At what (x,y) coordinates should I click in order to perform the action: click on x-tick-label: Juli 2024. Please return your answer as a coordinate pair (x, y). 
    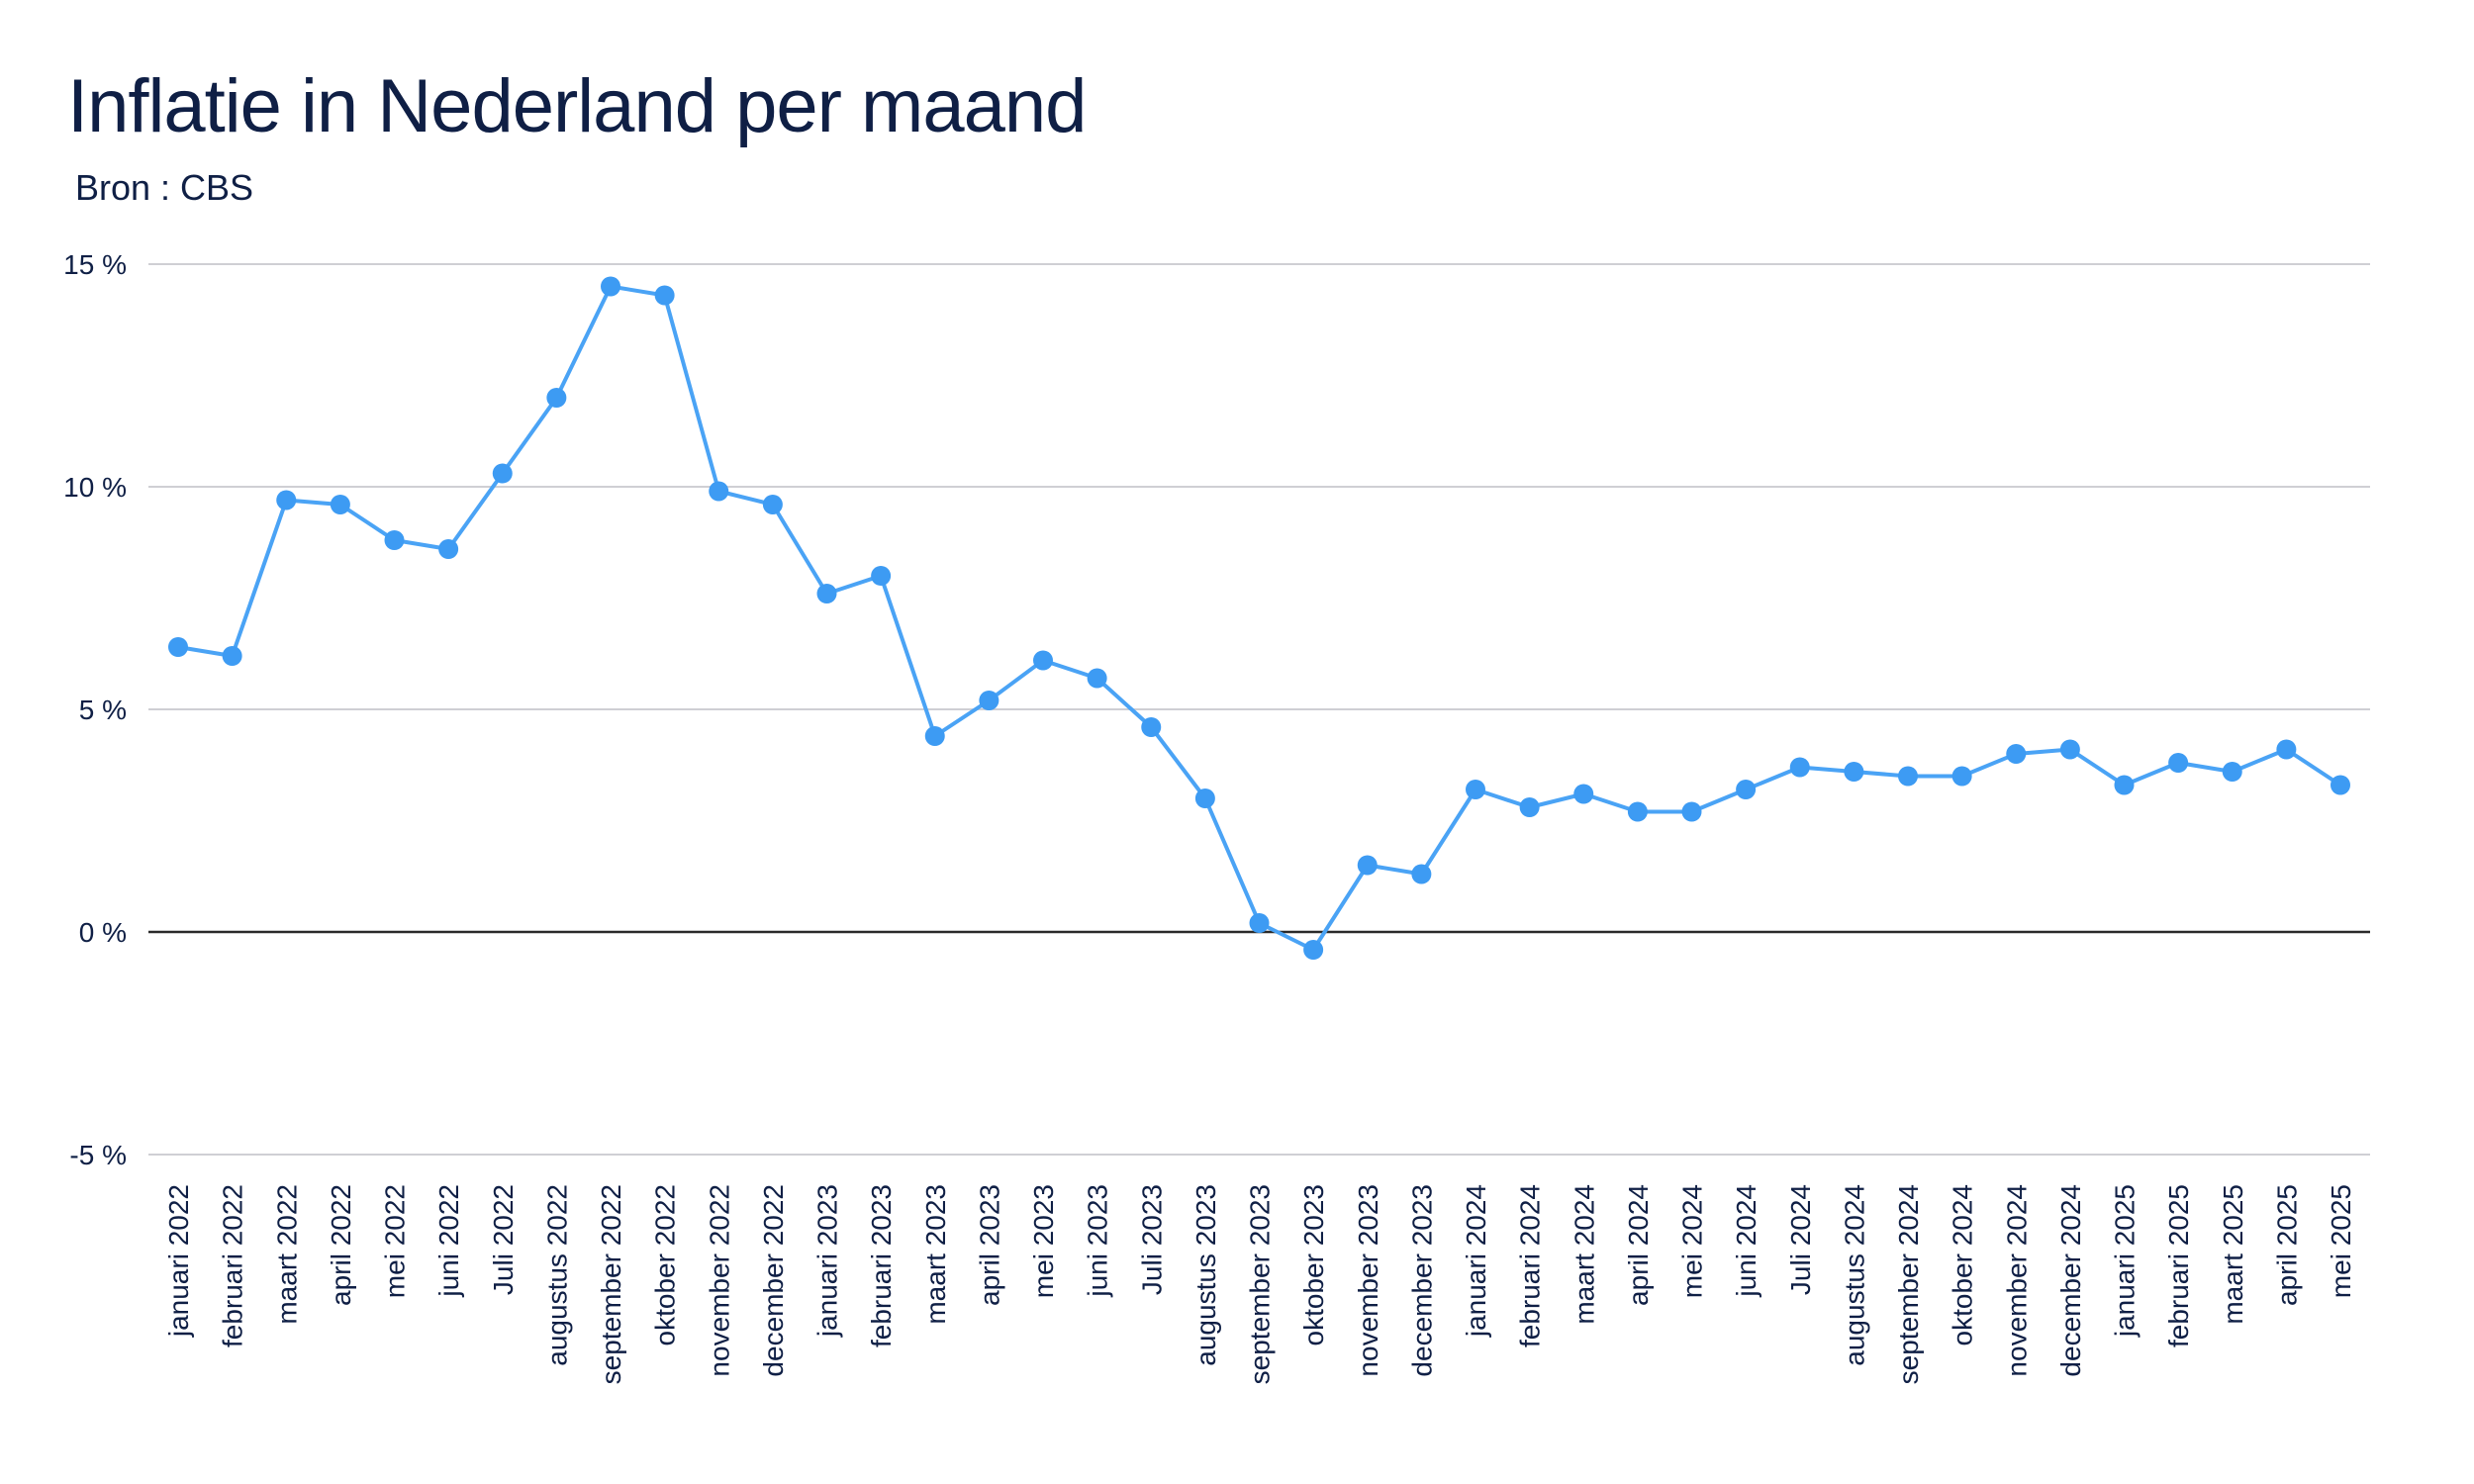
    Looking at the image, I should click on (1801, 1239).